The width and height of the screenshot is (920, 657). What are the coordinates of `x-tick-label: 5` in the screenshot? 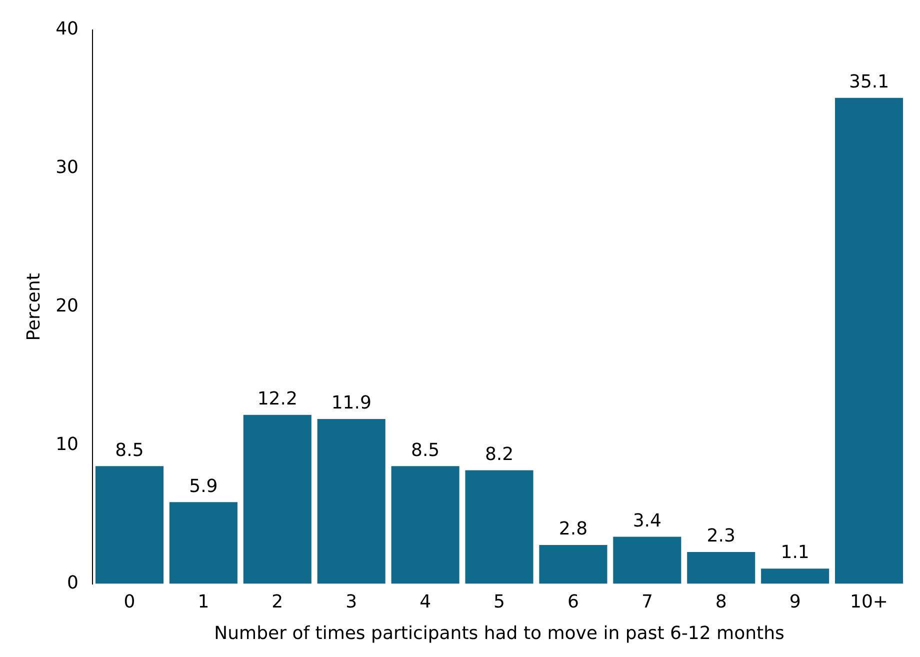 It's located at (499, 601).